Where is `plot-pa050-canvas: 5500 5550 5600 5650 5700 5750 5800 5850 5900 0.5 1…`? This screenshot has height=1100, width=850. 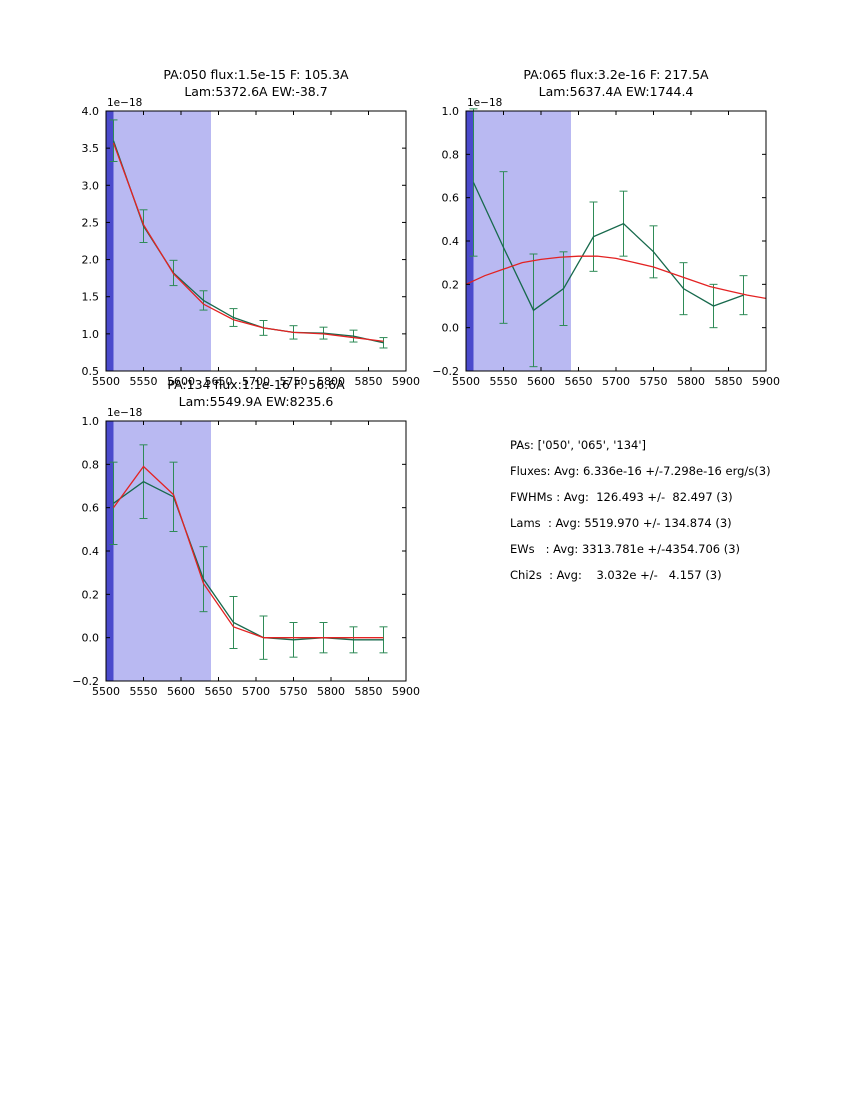 plot-pa050-canvas: 5500 5550 5600 5650 5700 5750 5800 5850 5900 0.5 1… is located at coordinates (251, 242).